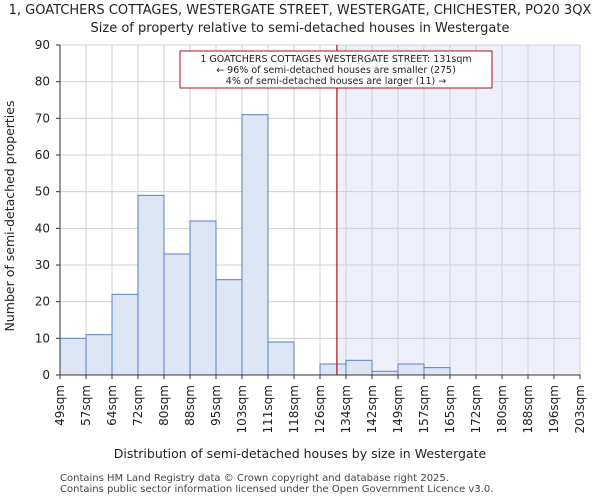 The height and width of the screenshot is (500, 600). What do you see at coordinates (346, 409) in the screenshot?
I see `x-tick-label: 134sqm` at bounding box center [346, 409].